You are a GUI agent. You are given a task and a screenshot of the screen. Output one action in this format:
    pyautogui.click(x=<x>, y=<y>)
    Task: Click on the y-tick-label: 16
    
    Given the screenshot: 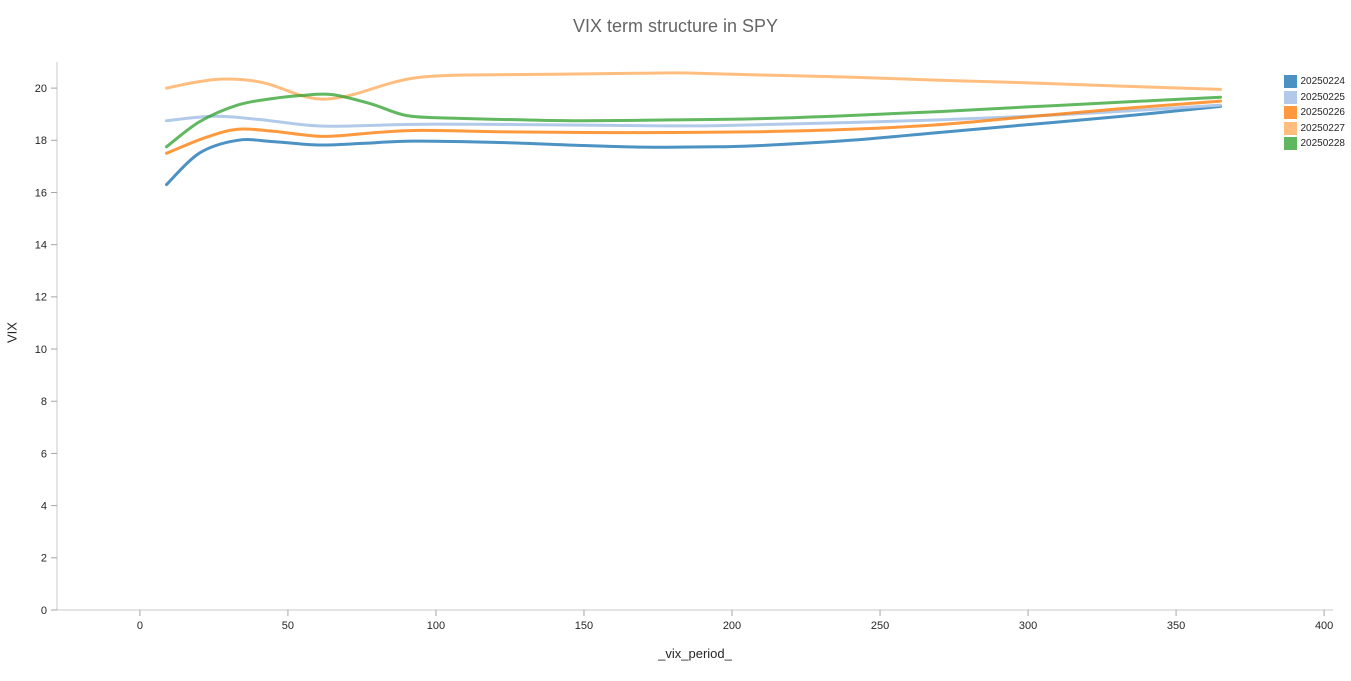 What is the action you would take?
    pyautogui.click(x=41, y=193)
    